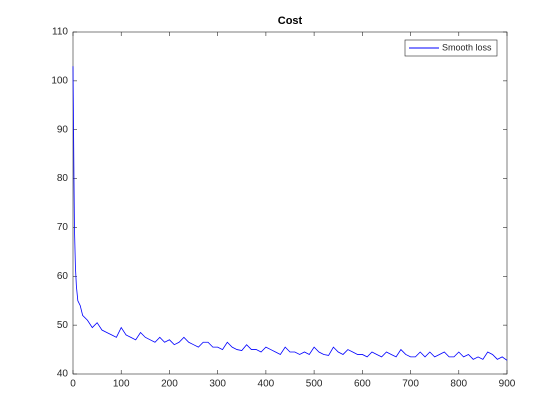 The width and height of the screenshot is (560, 420). Describe the element at coordinates (314, 384) in the screenshot. I see `x-tick-label: 500` at that location.